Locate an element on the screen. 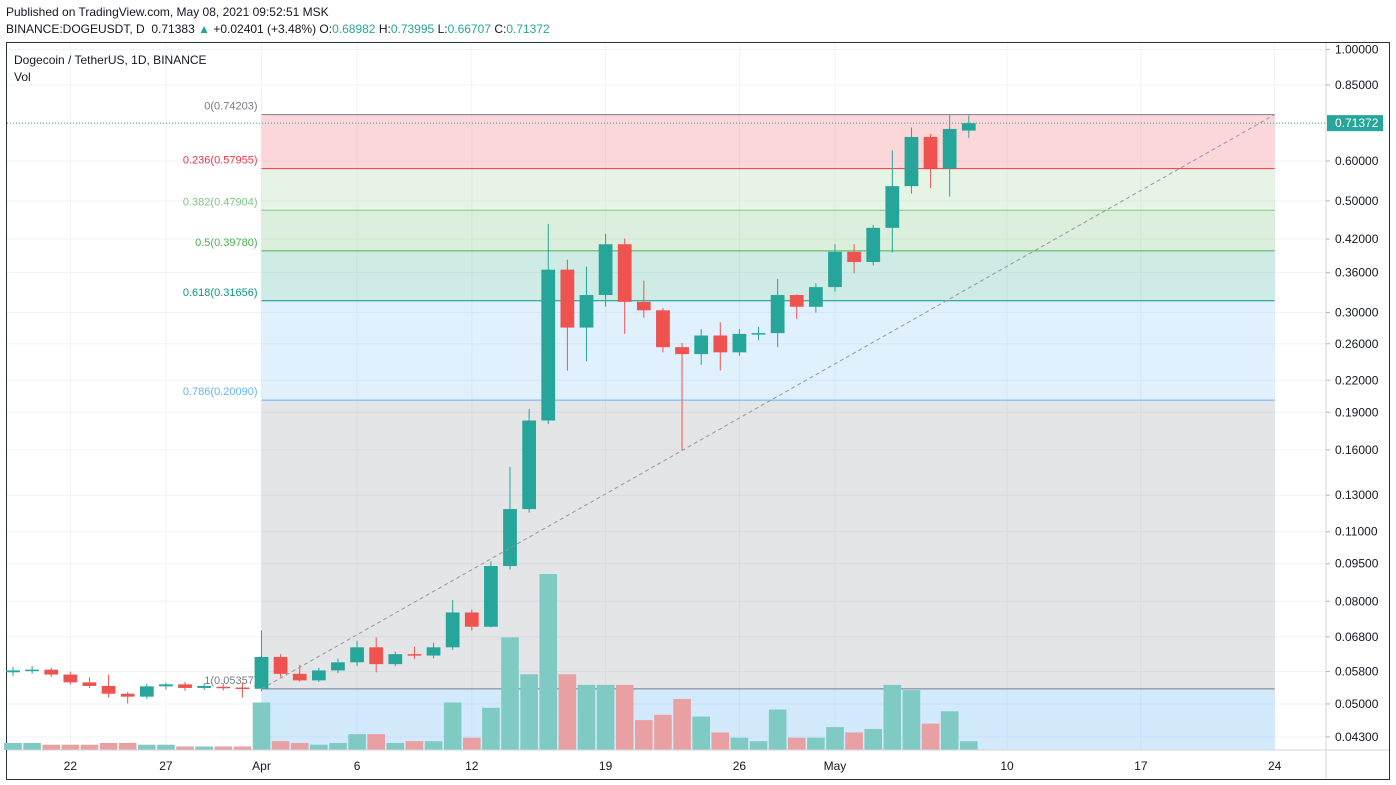 This screenshot has width=1396, height=785. fib-level-label: 0.618(0.31656) is located at coordinates (220, 293).